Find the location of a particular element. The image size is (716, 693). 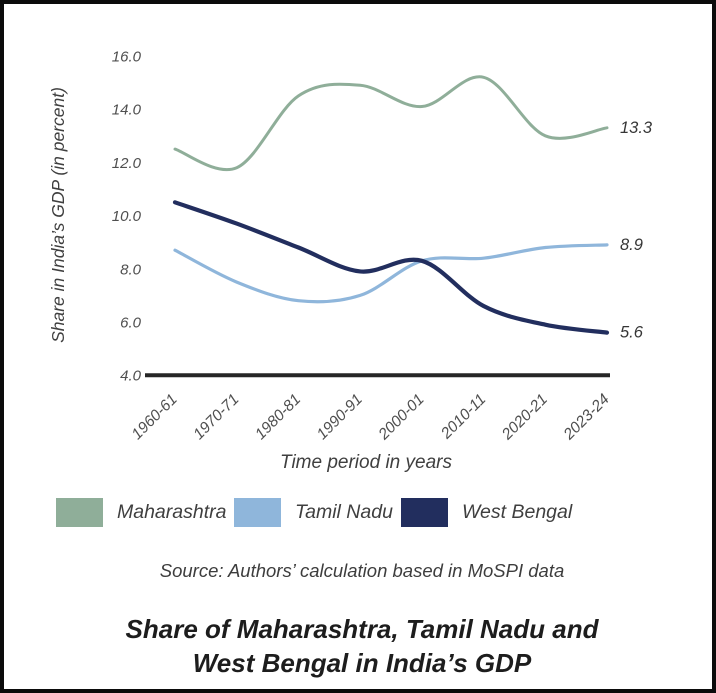

x-tick-label: 2000-01 is located at coordinates (401, 417).